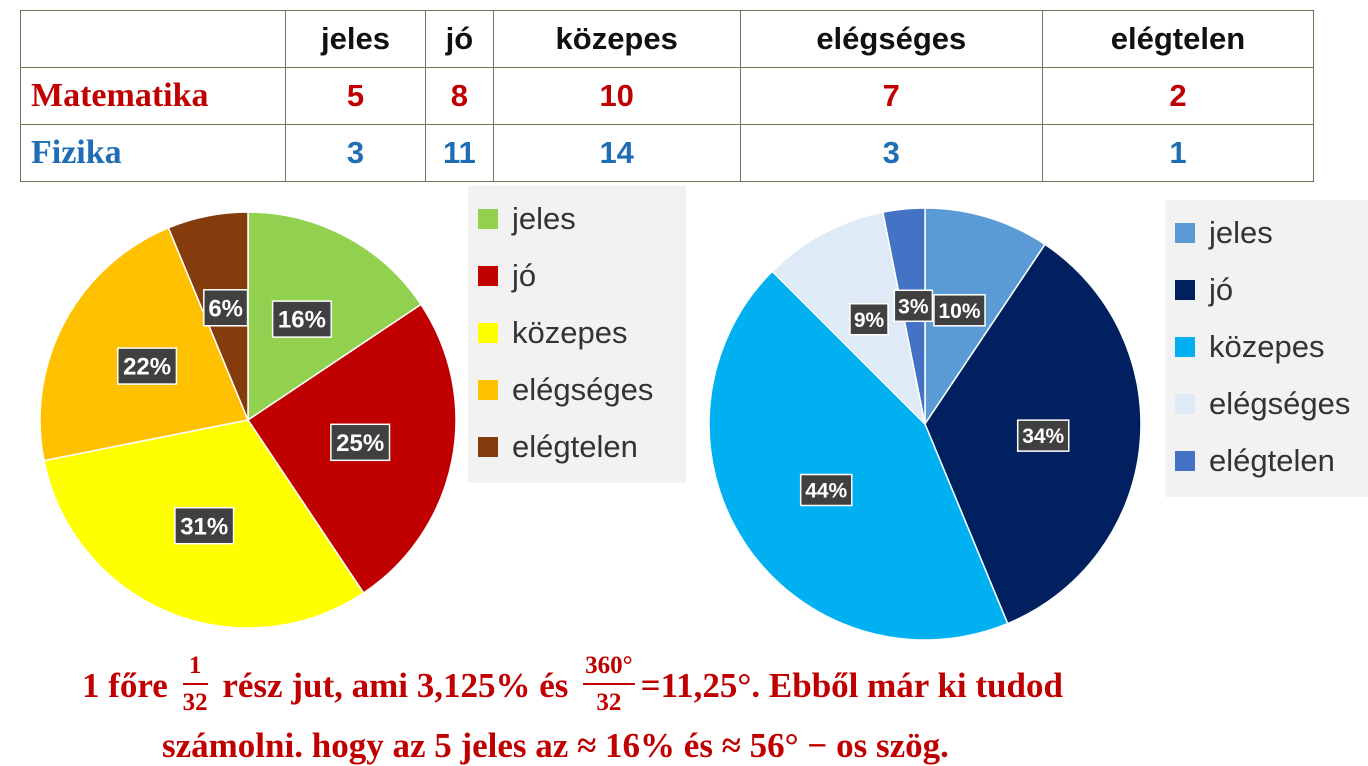 The height and width of the screenshot is (766, 1368). I want to click on fraction-360-32: 360° 32, so click(609, 685).